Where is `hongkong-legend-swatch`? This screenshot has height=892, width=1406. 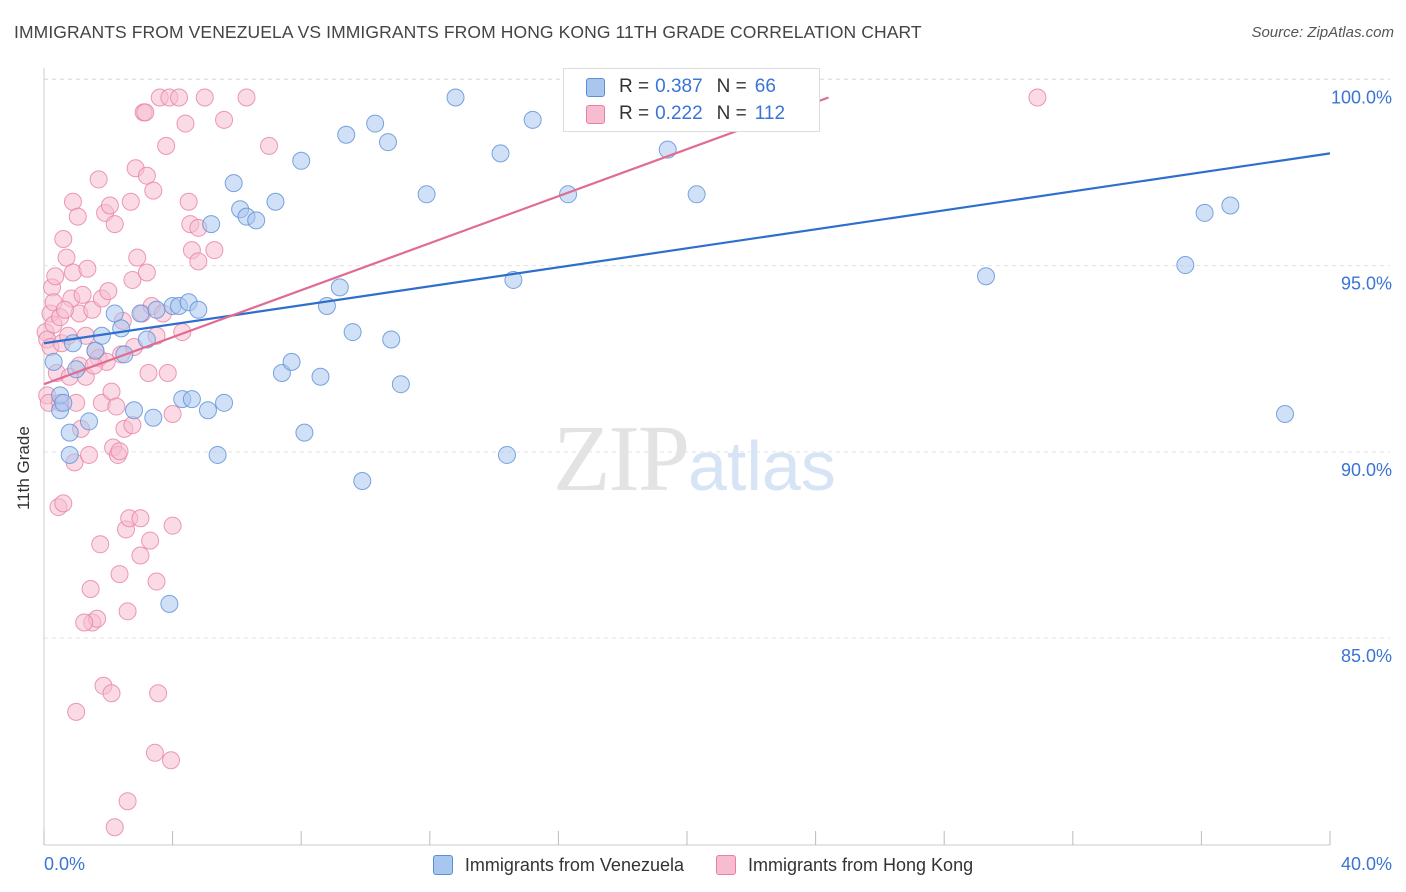
hongkong-legend-swatch is located at coordinates (726, 865).